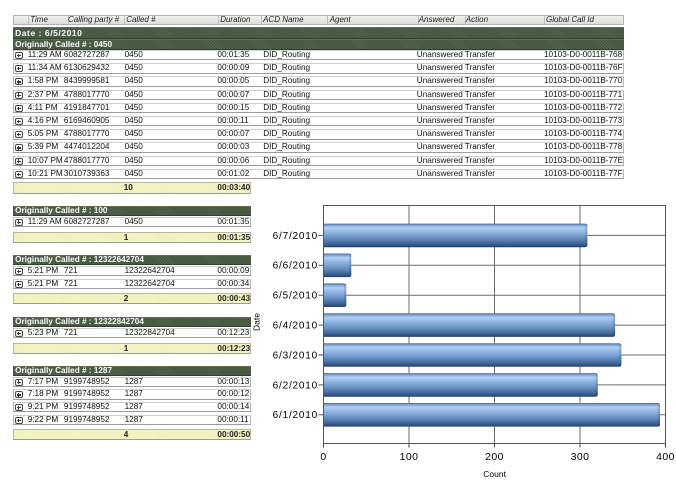 The width and height of the screenshot is (676, 485). I want to click on svg-text: Date, so click(257, 322).